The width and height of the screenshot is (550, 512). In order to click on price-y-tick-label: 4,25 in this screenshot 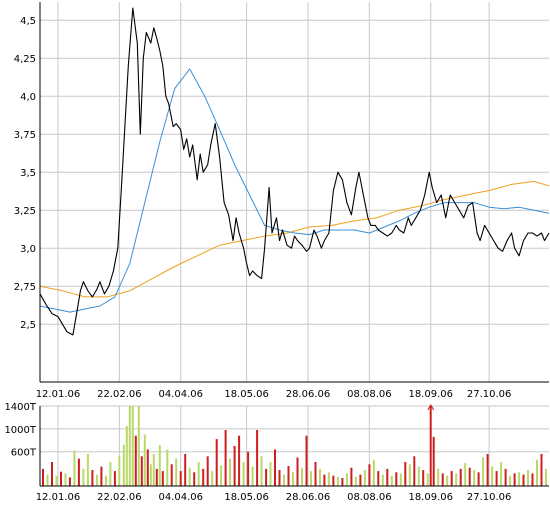, I will do `click(25, 59)`.